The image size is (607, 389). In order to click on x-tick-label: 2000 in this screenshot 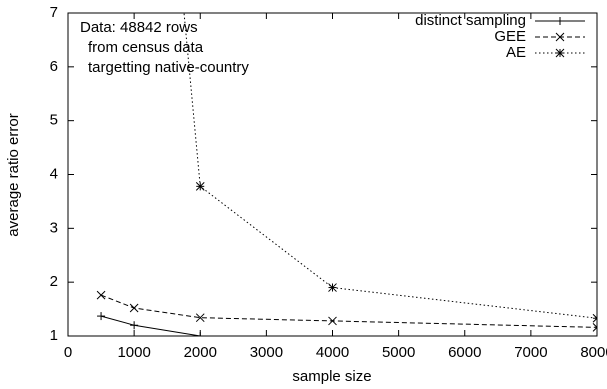, I will do `click(200, 352)`.